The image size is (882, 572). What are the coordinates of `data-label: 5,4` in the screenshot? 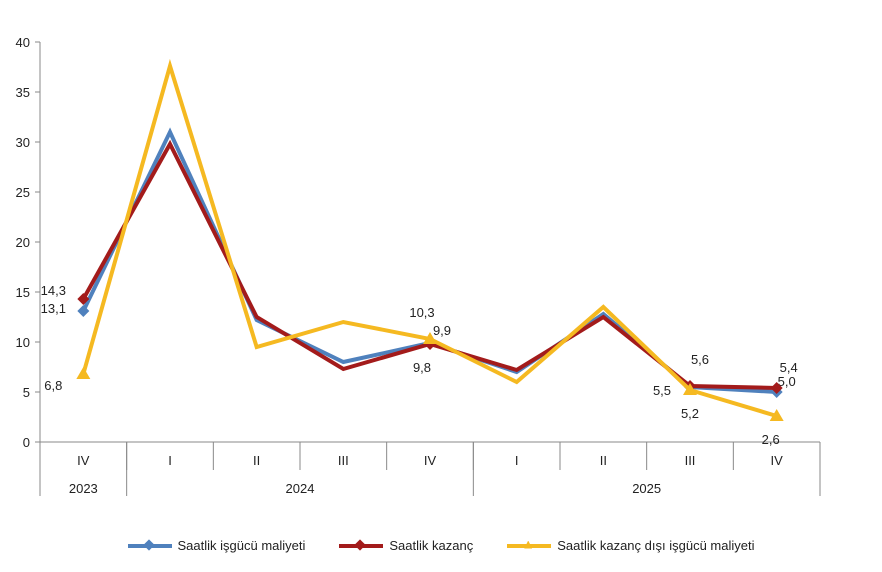 It's located at (789, 367).